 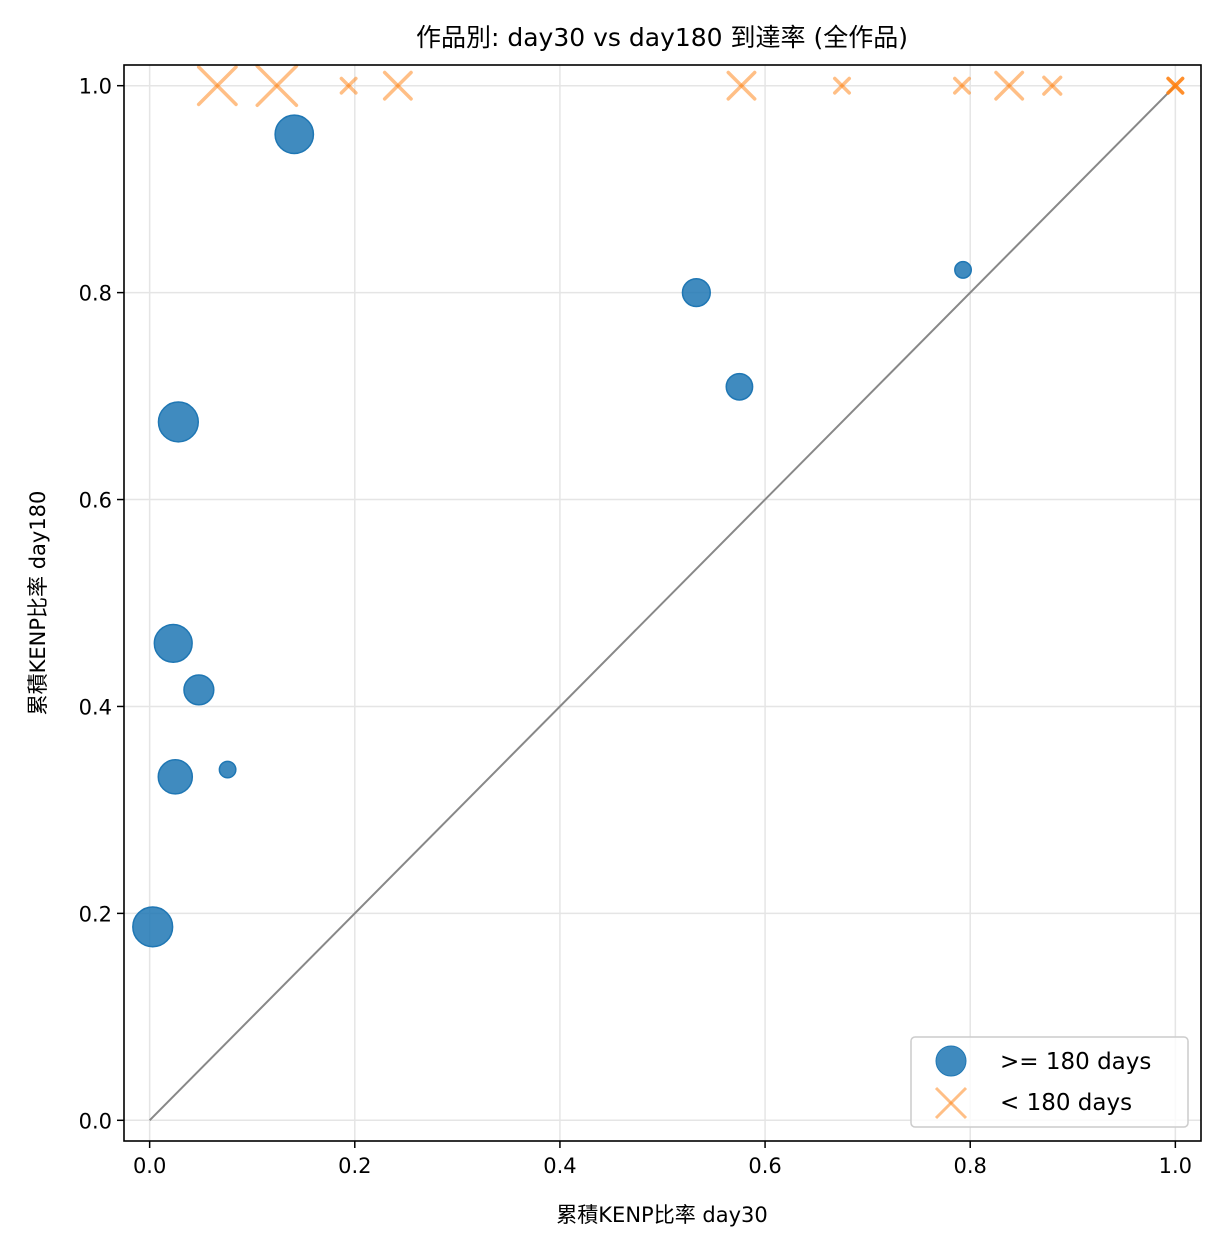 I want to click on x-tick-label: 0.8, so click(x=970, y=1166).